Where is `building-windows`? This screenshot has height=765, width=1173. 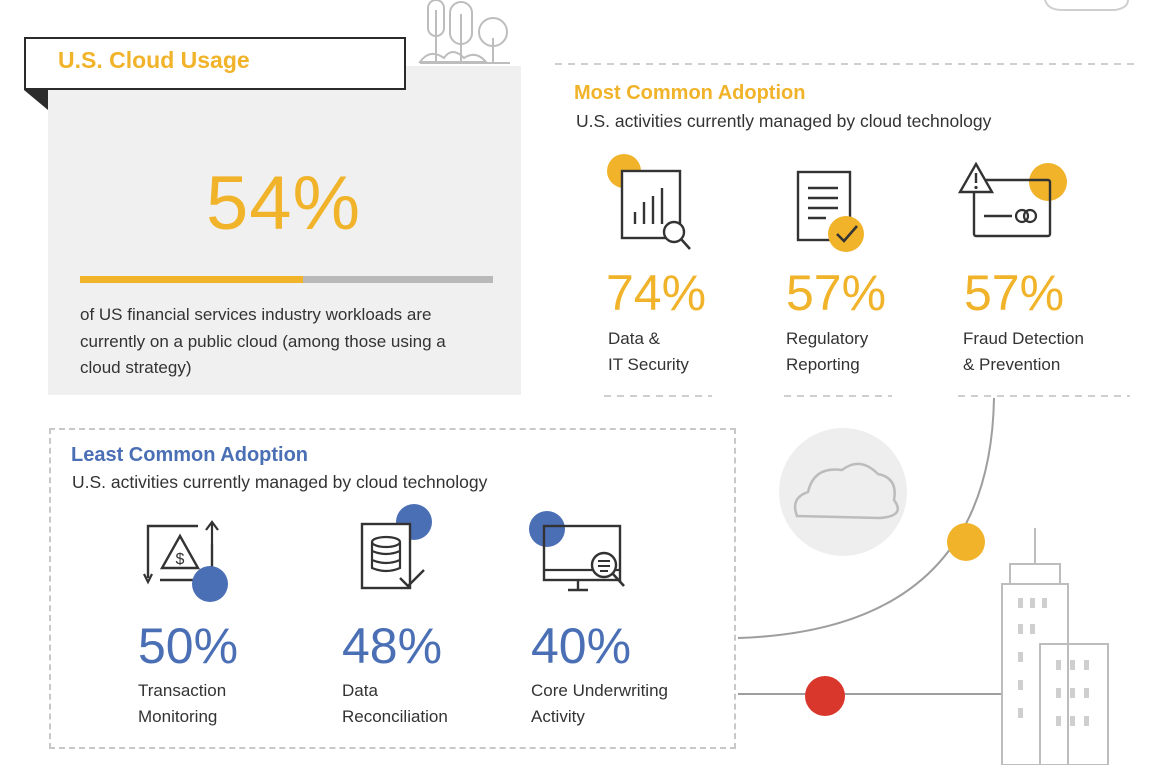 building-windows is located at coordinates (1053, 662).